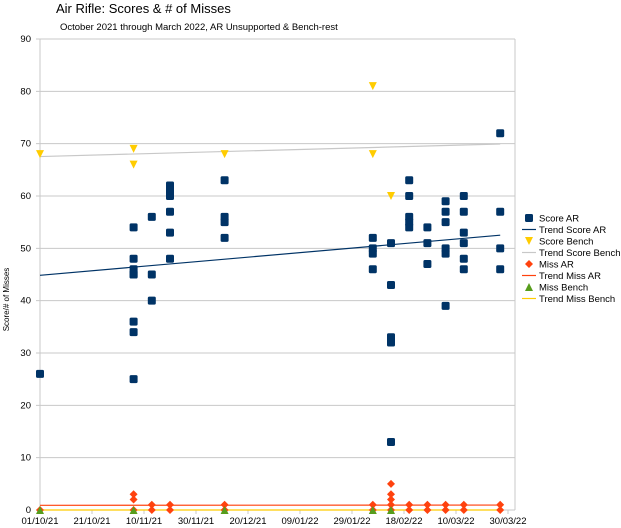  I want to click on x-tick-label: 09/01/22, so click(300, 521).